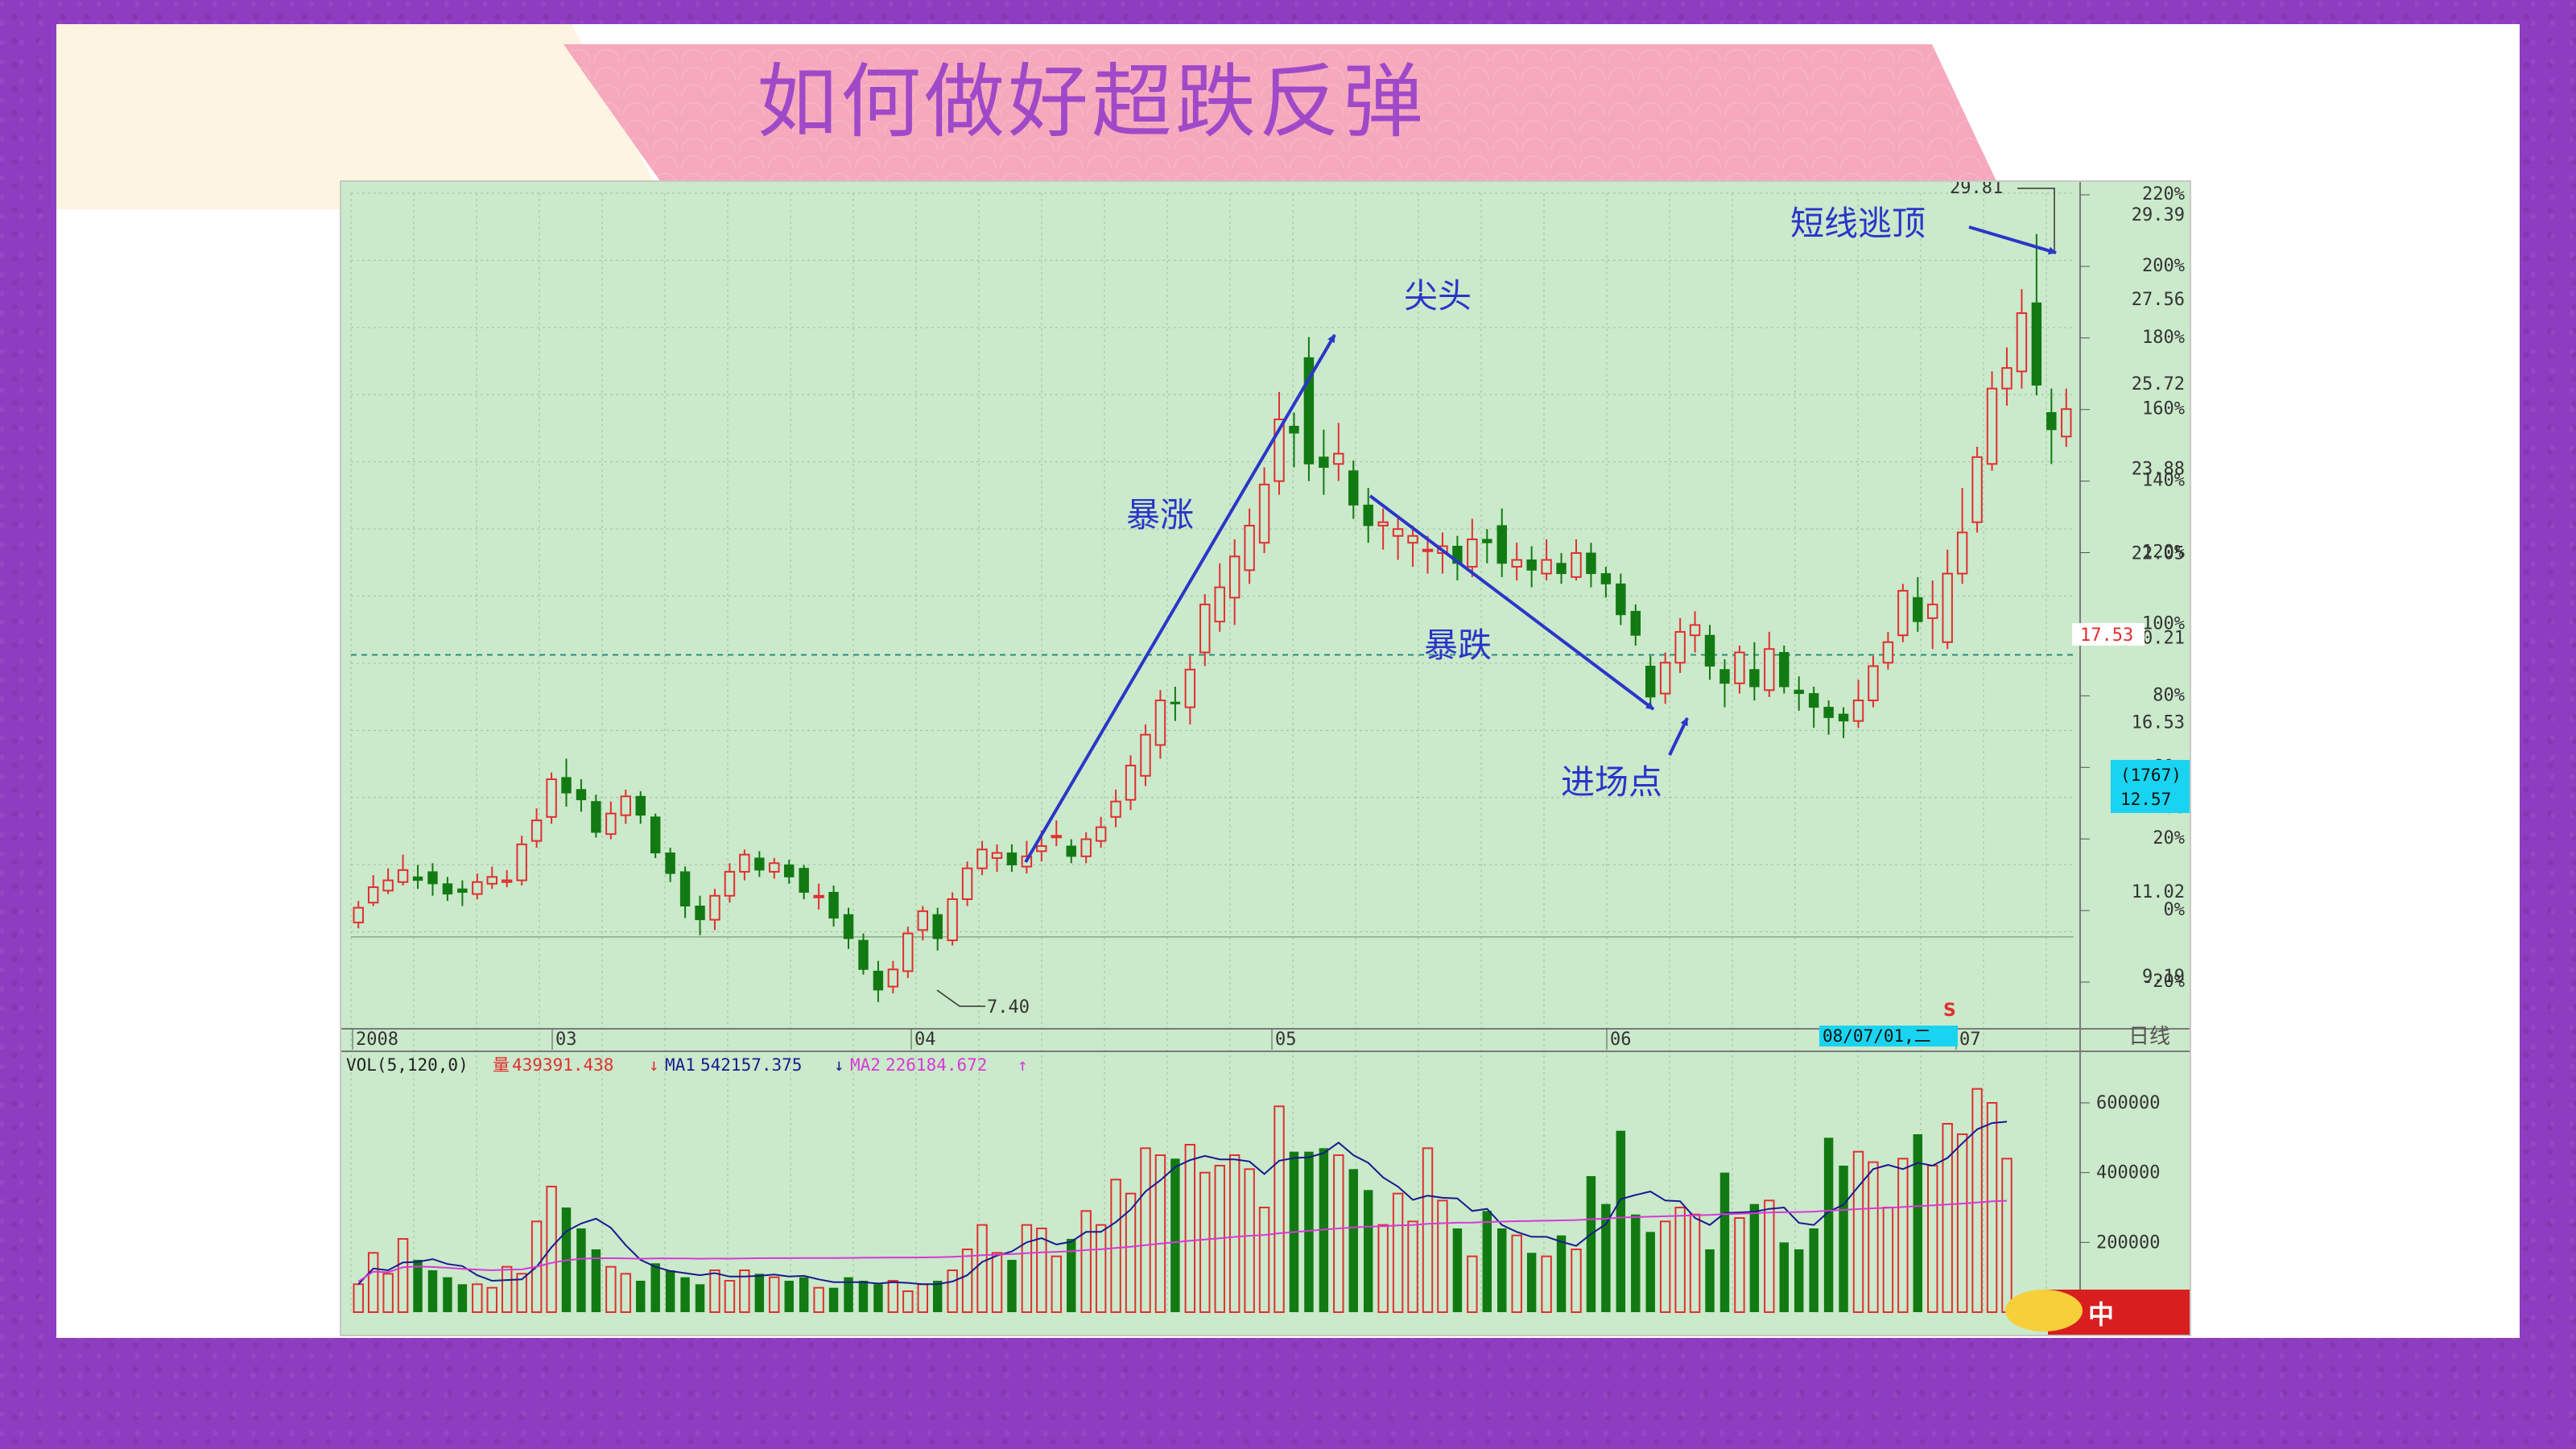 The width and height of the screenshot is (2576, 1449). What do you see at coordinates (2175, 910) in the screenshot?
I see `y-axis-percent-label: 0%` at bounding box center [2175, 910].